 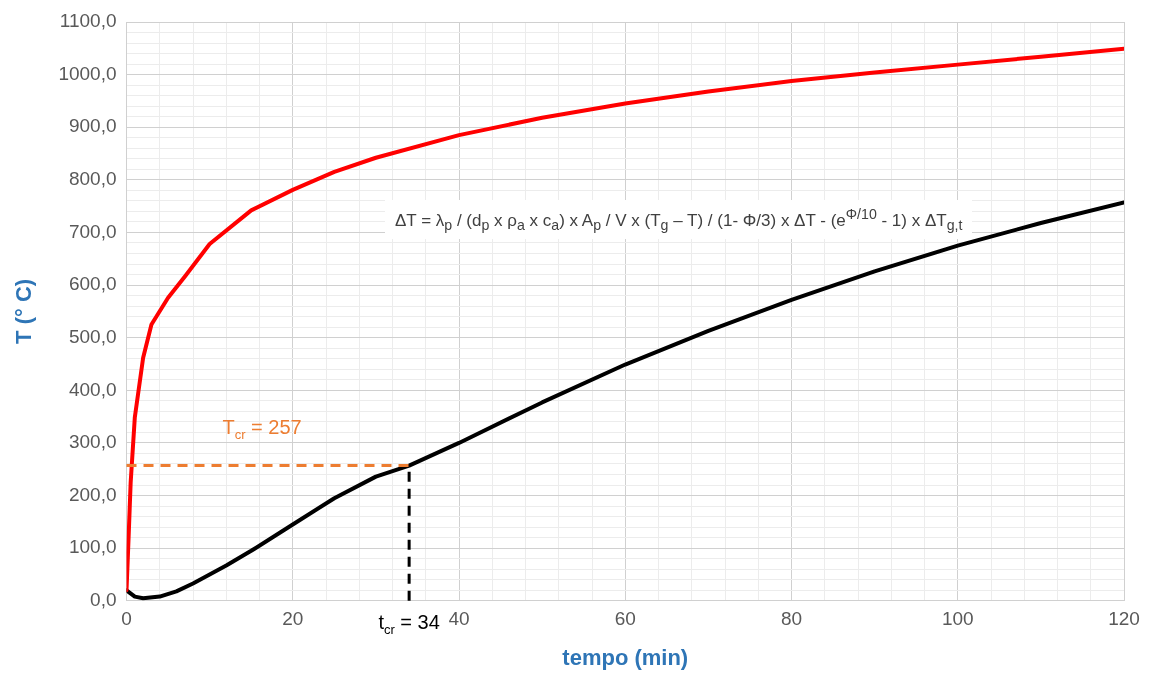 I want to click on x-tick-label: 120, so click(x=1124, y=619).